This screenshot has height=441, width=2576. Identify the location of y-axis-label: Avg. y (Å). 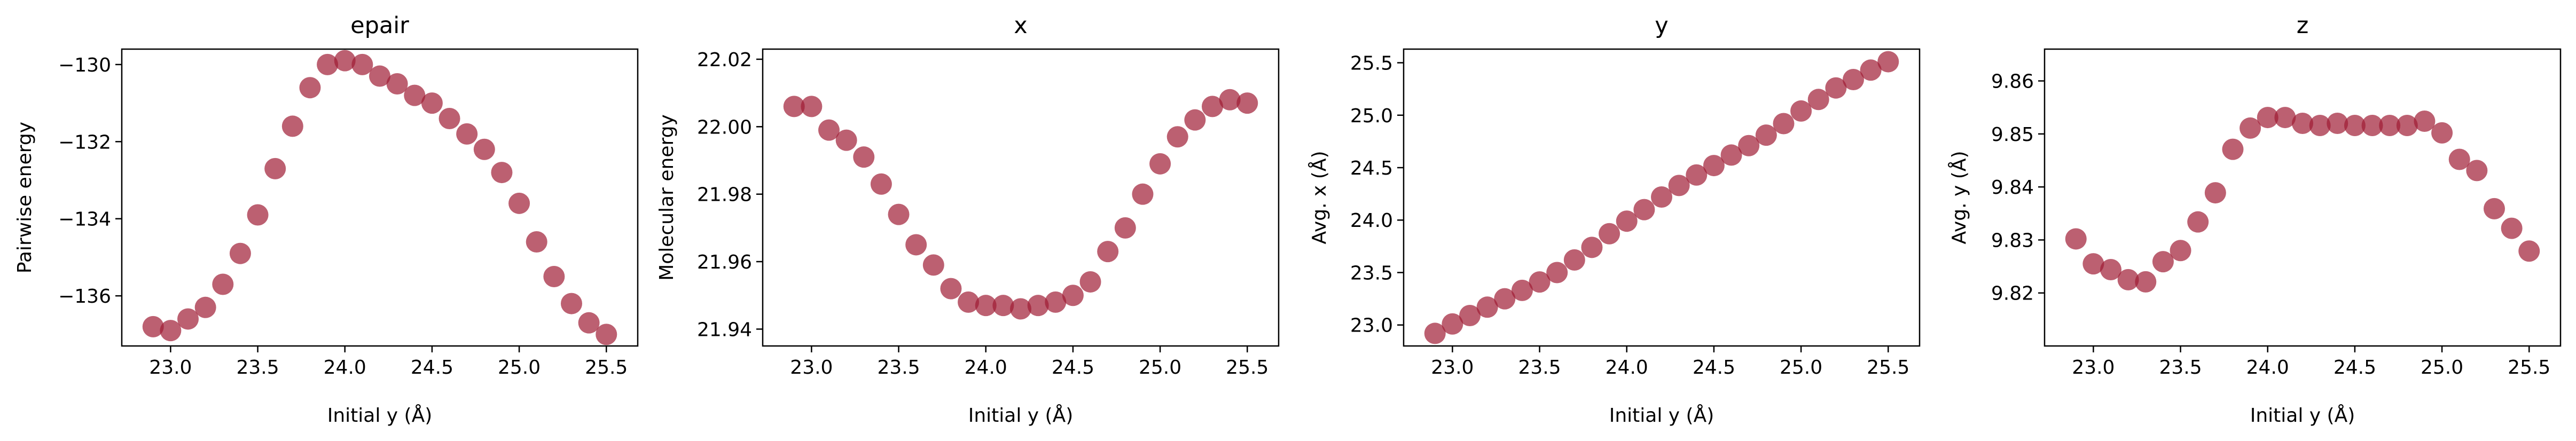
(1958, 198).